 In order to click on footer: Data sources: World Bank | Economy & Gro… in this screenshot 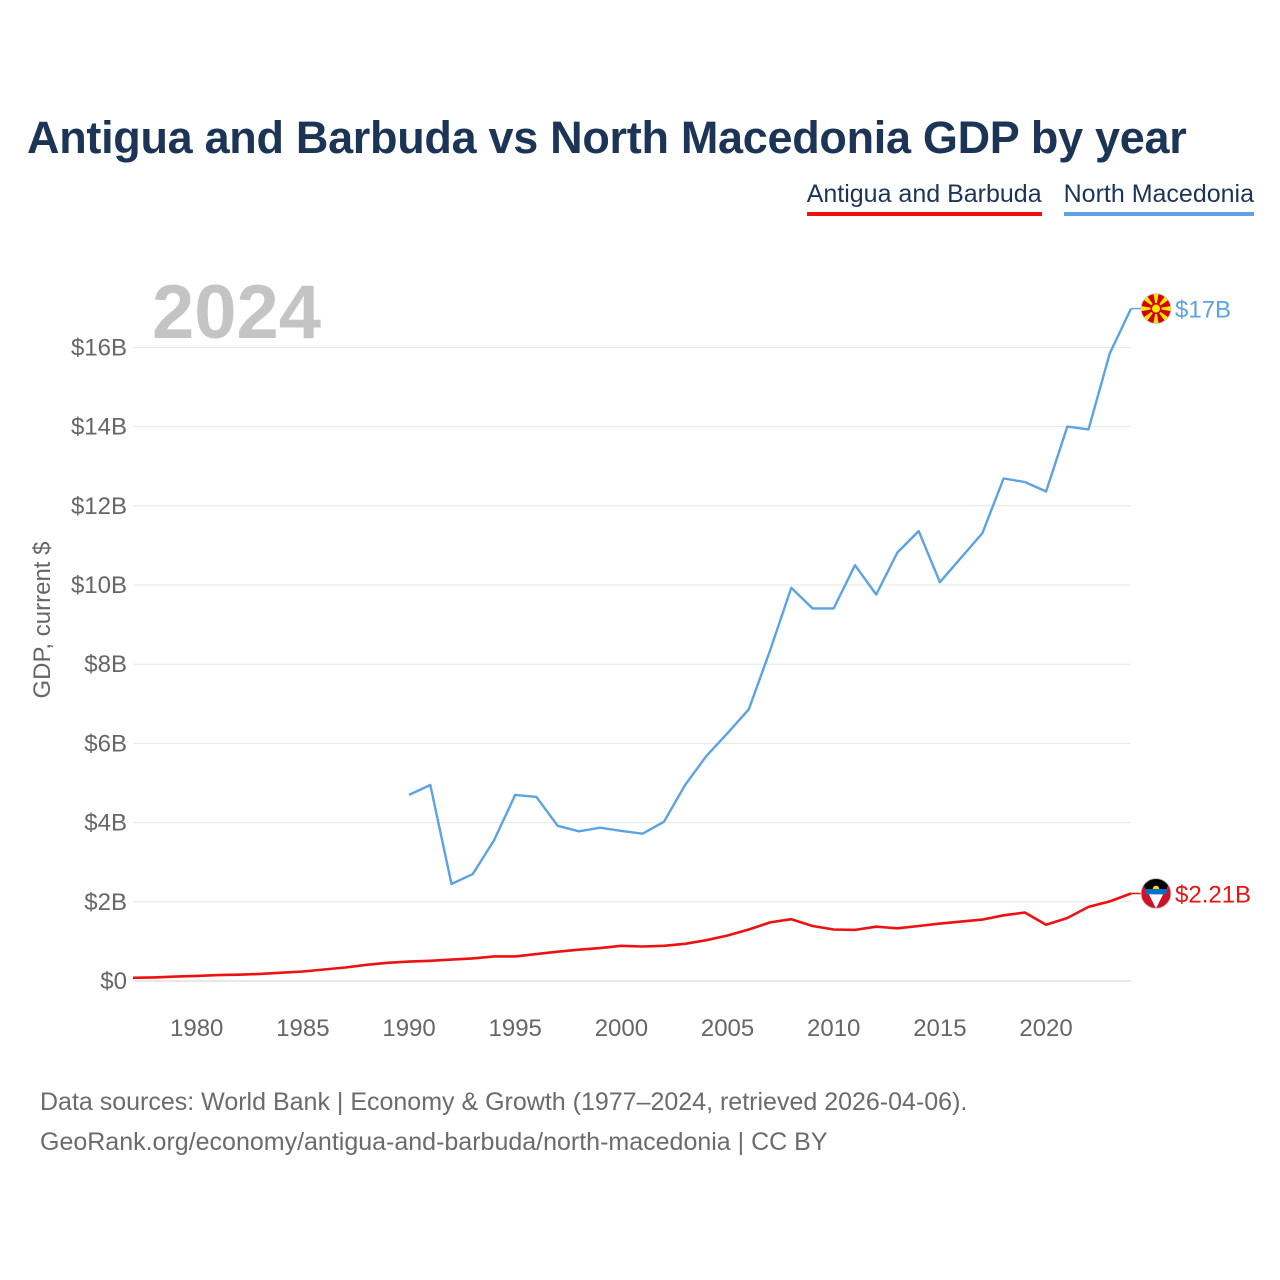, I will do `click(503, 1122)`.